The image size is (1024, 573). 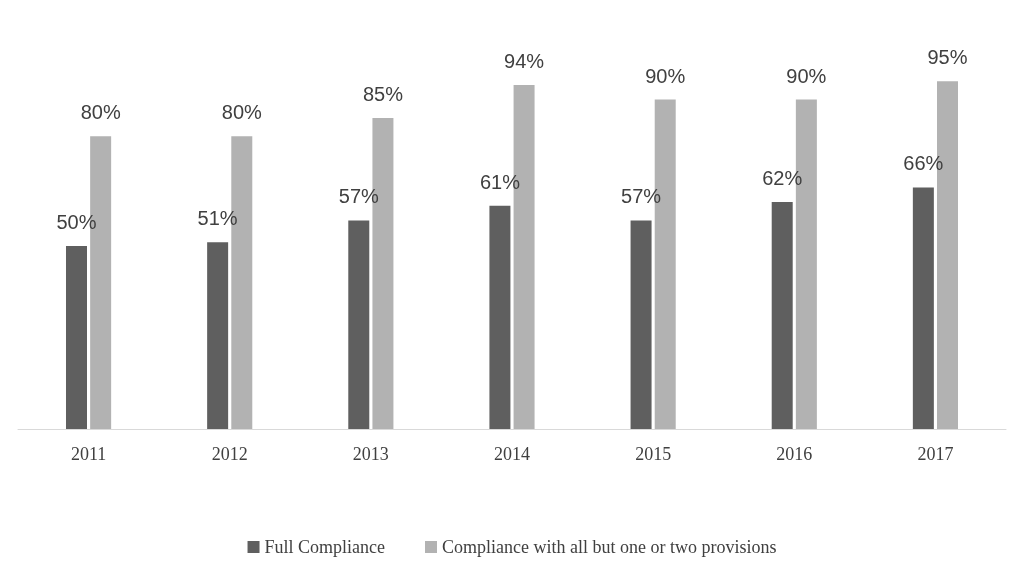 What do you see at coordinates (88, 454) in the screenshot?
I see `x-tick-label: 2011` at bounding box center [88, 454].